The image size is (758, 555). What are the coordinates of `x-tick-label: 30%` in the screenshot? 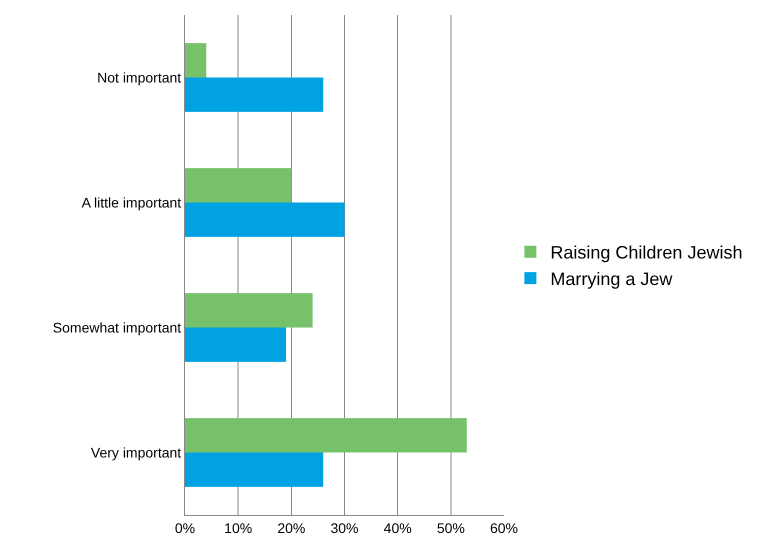 It's located at (344, 528).